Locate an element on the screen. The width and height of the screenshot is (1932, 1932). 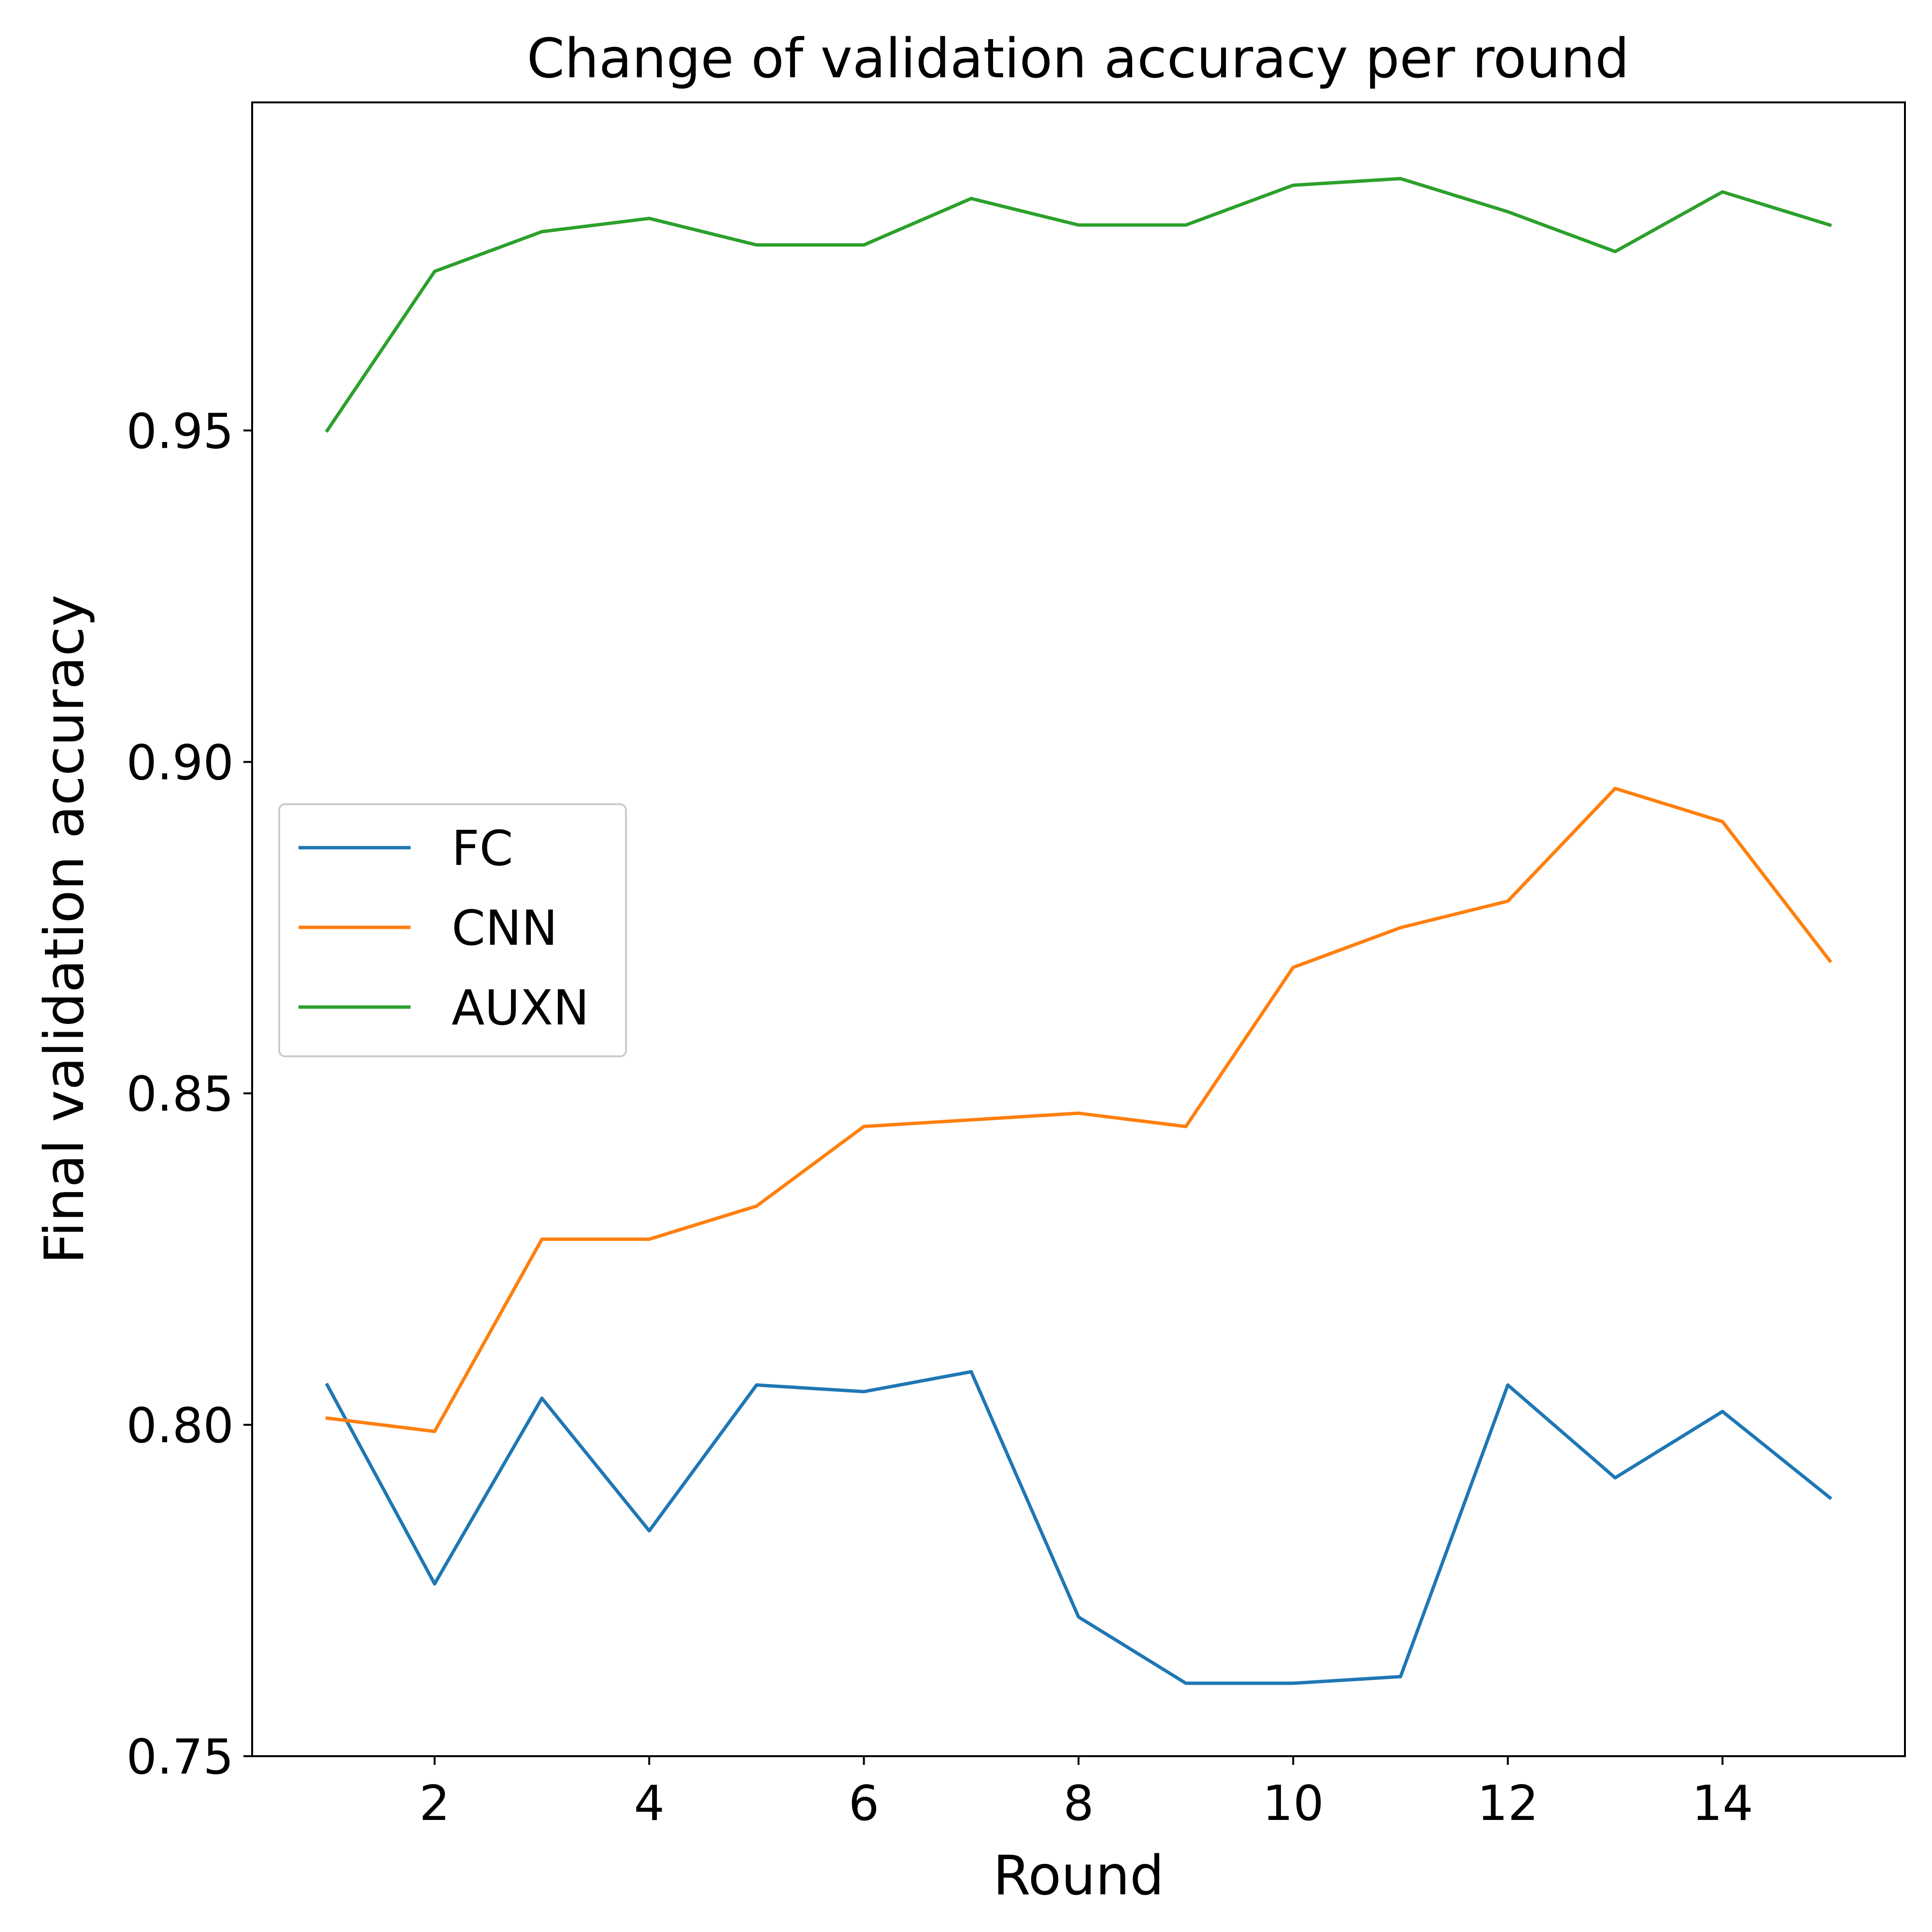
series-line-fc is located at coordinates (1079, 1527).